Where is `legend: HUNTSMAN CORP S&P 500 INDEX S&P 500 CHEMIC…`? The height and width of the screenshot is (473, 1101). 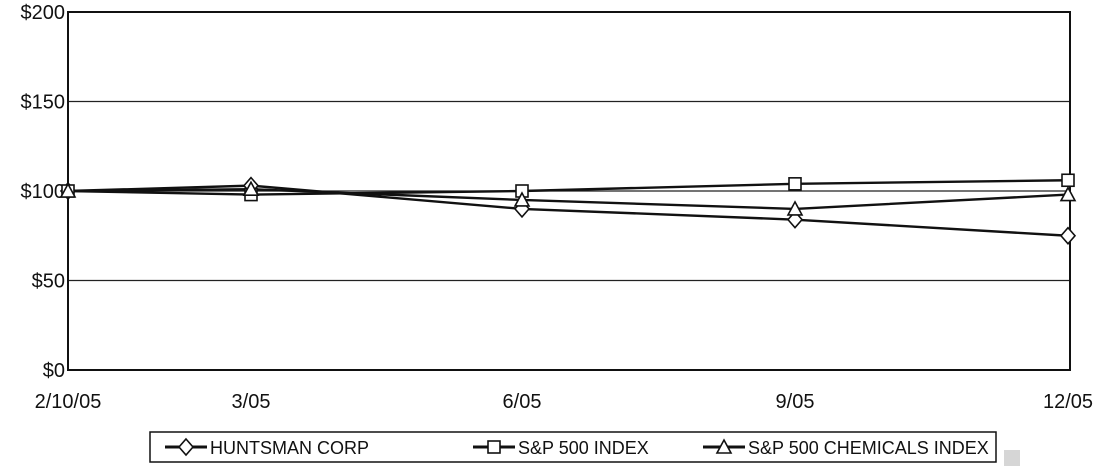
legend: HUNTSMAN CORP S&P 500 INDEX S&P 500 CHEMIC… is located at coordinates (584, 448).